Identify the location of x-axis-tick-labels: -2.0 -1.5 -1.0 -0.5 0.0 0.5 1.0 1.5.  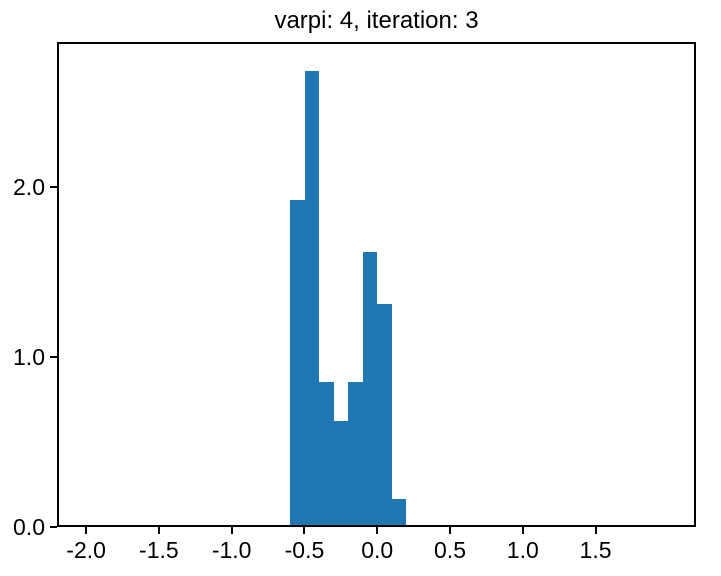
(376, 551).